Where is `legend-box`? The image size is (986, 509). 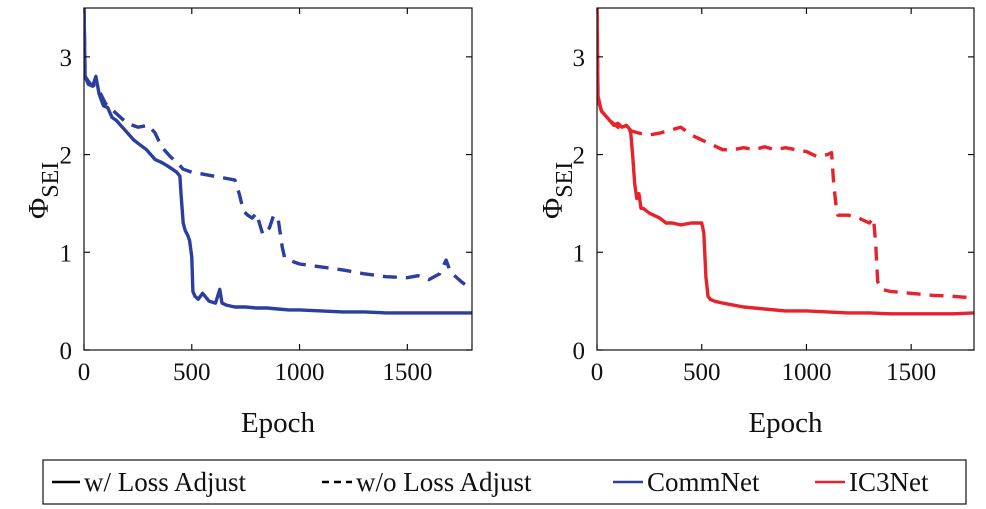 legend-box is located at coordinates (504, 482).